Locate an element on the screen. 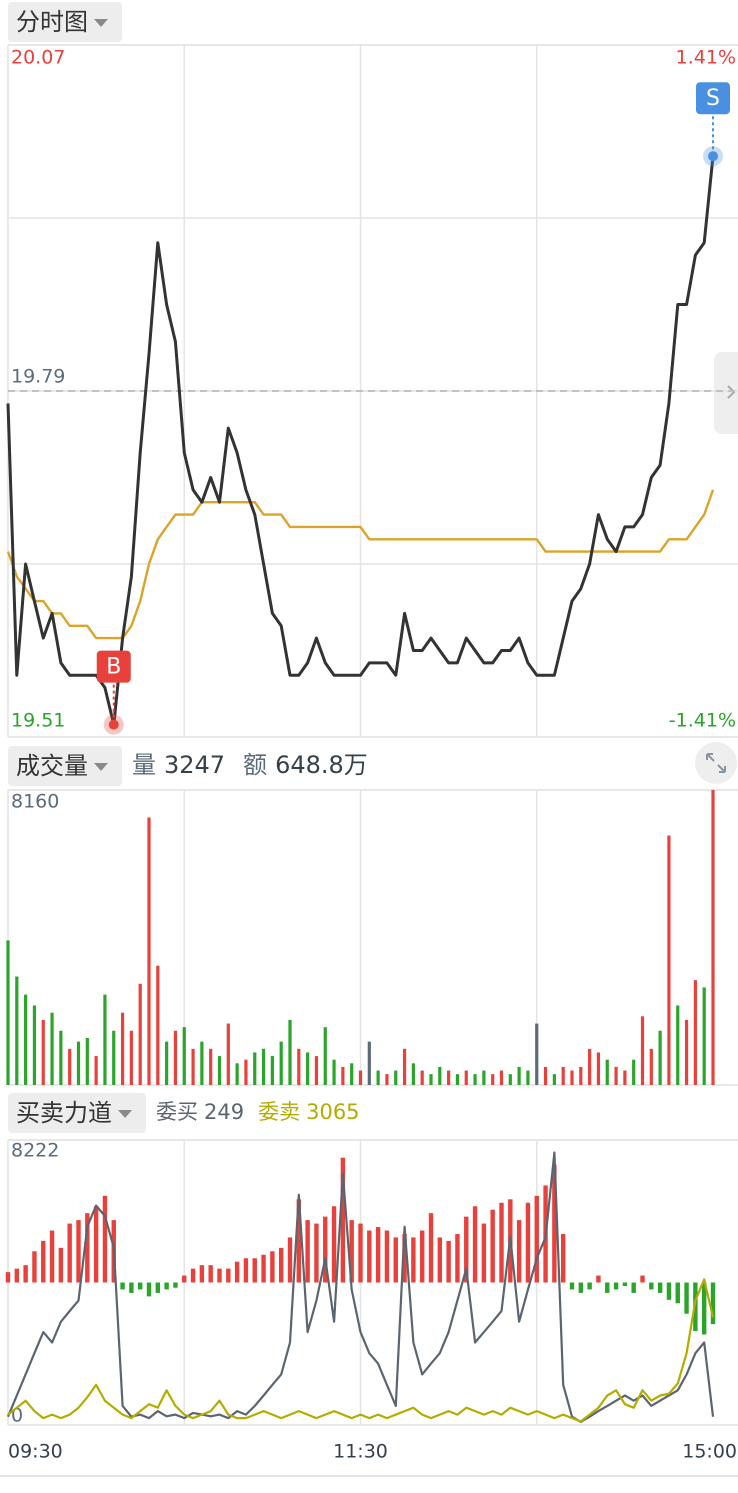 Image resolution: width=738 pixels, height=1493 pixels. marker-label: B is located at coordinates (113, 667).